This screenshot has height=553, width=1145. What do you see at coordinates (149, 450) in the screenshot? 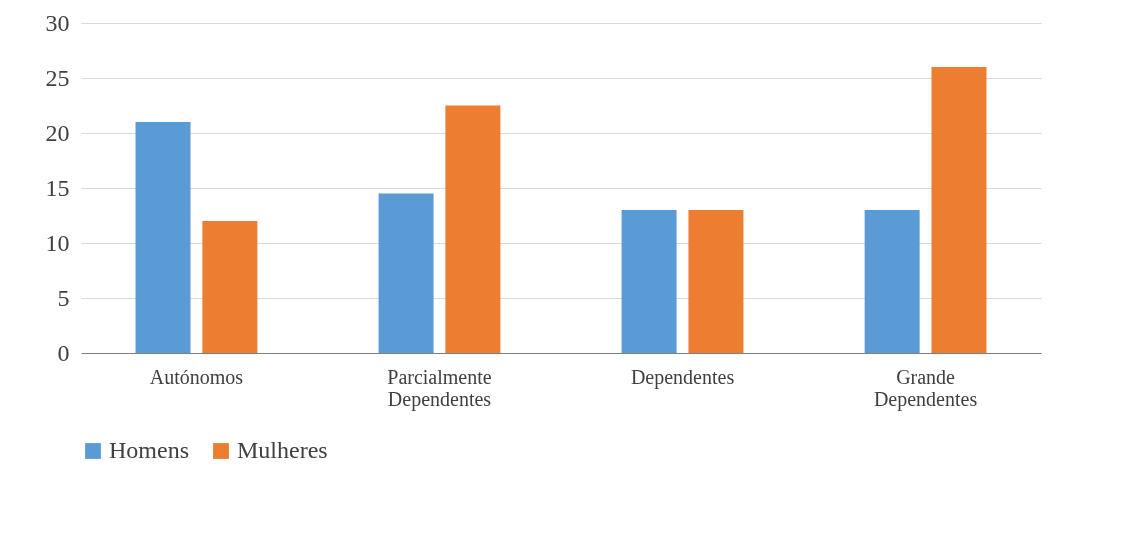
I see `legend-label: Homens` at bounding box center [149, 450].